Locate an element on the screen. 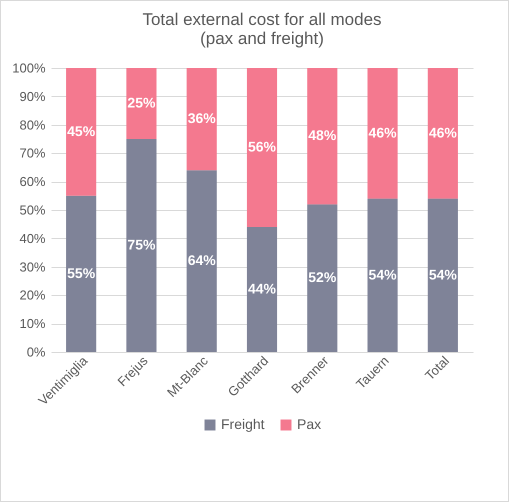  legend-label: Freight is located at coordinates (243, 424).